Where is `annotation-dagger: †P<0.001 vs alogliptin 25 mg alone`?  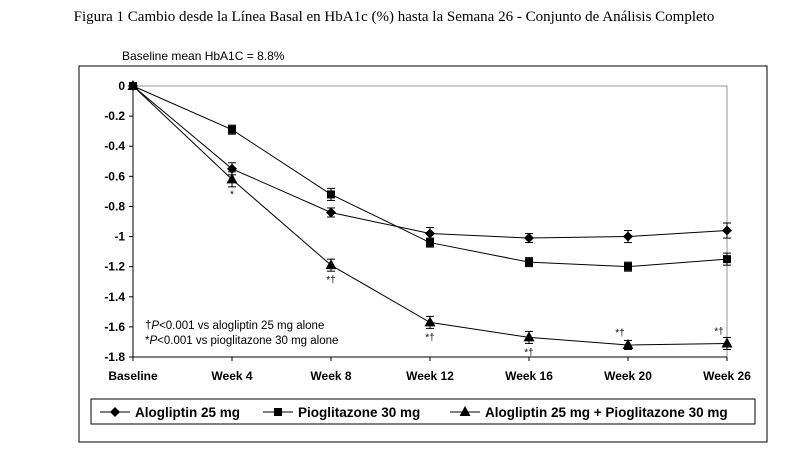 annotation-dagger: †P<0.001 vs alogliptin 25 mg alone is located at coordinates (234, 326).